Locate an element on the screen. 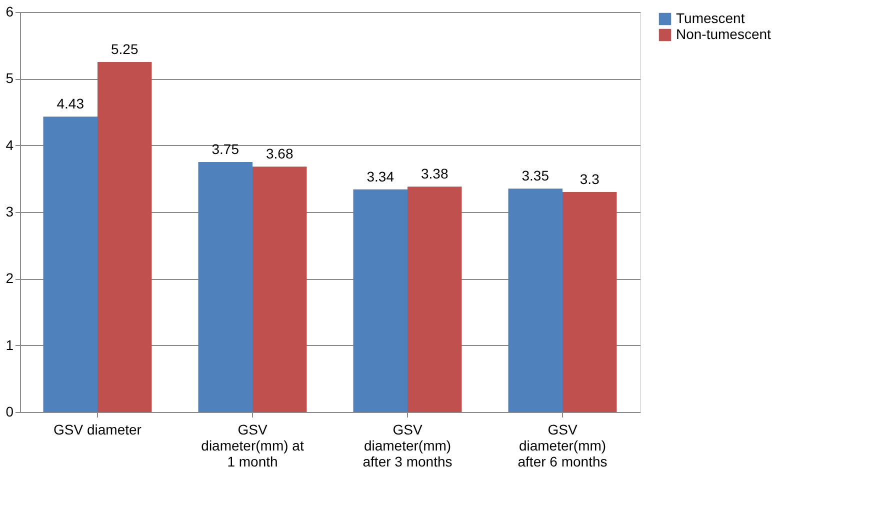  data-label: 4.43 is located at coordinates (70, 104).